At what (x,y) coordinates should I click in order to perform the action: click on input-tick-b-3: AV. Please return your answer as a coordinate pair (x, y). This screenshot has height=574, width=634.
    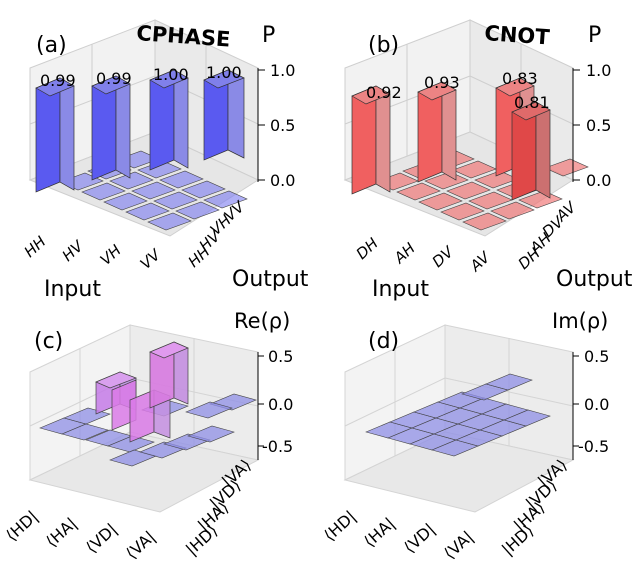
    Looking at the image, I should click on (480, 261).